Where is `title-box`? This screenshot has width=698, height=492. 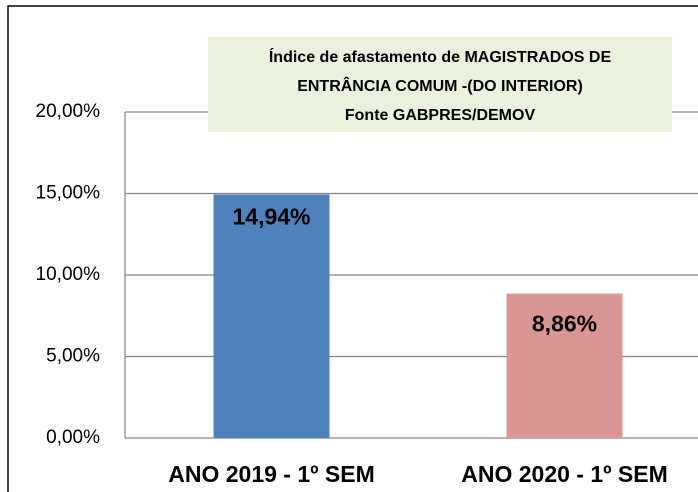
title-box is located at coordinates (440, 84).